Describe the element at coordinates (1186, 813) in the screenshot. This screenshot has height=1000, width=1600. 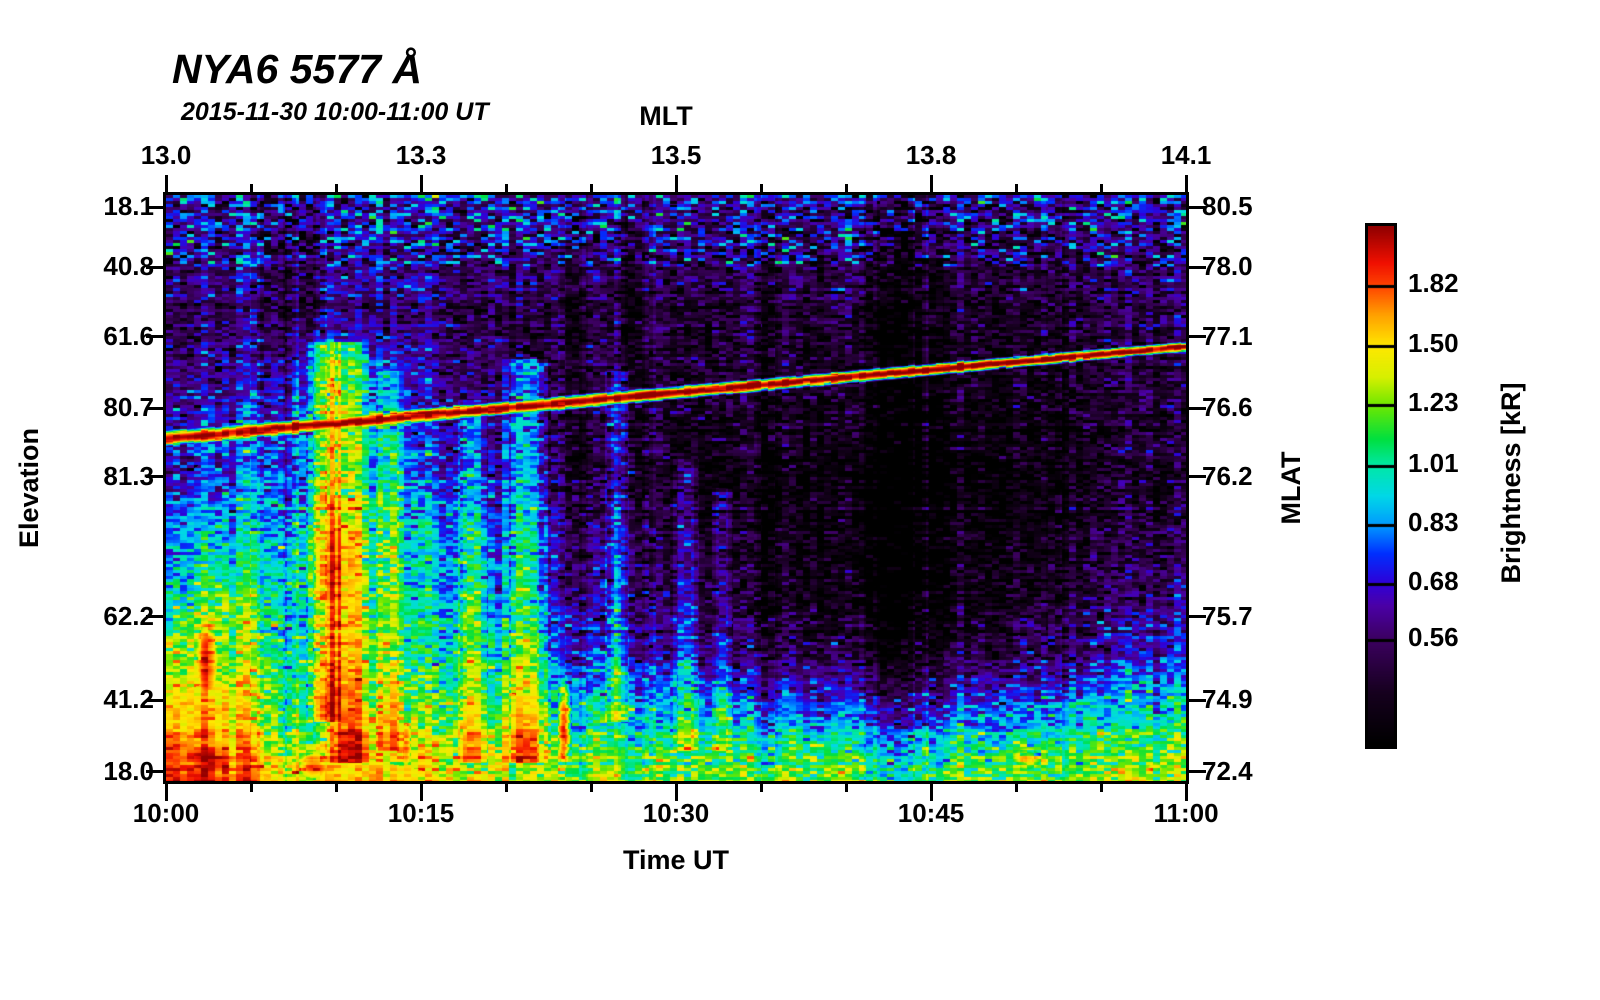
I see `time-tick-label: 11:00` at that location.